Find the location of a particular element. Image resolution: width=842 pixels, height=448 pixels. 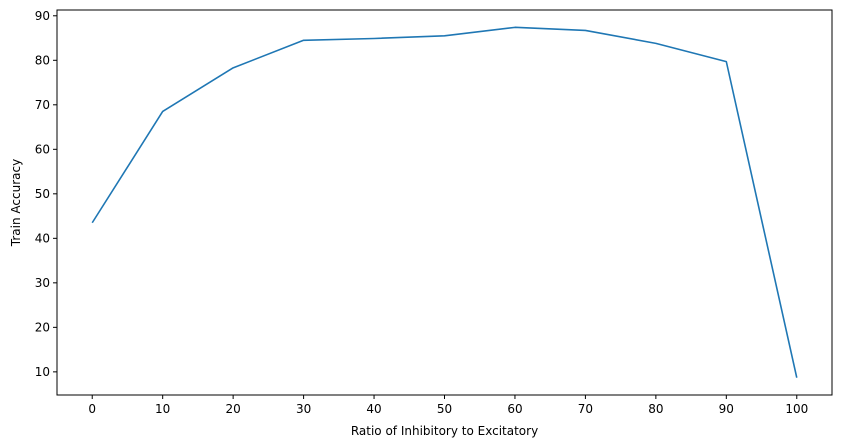

y-tick-label: 50 is located at coordinates (42, 194).